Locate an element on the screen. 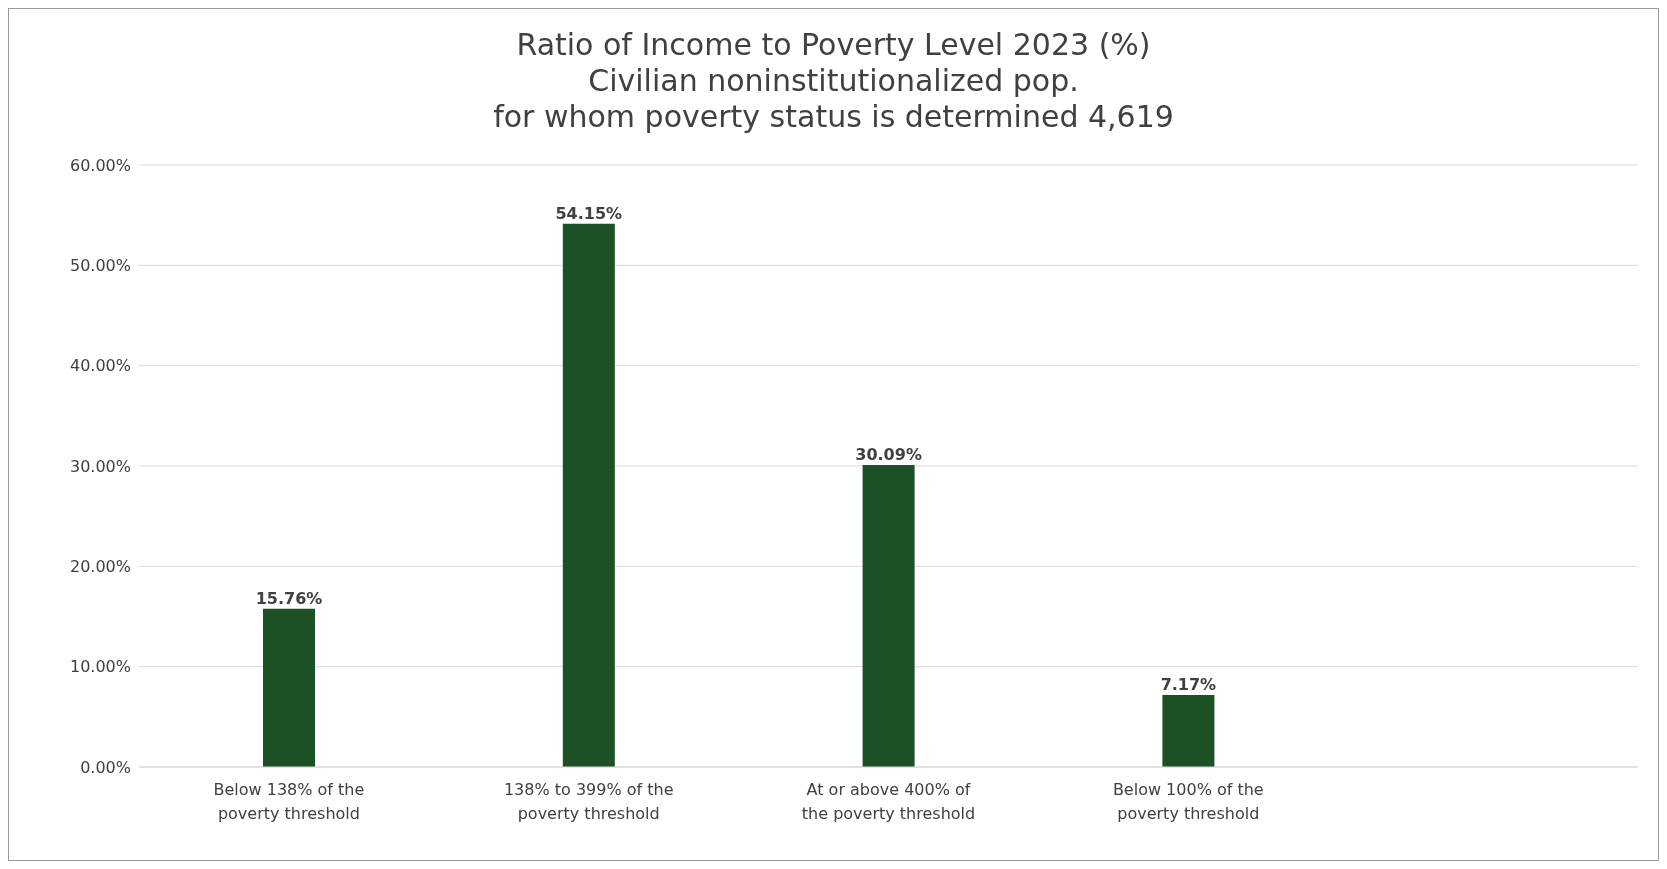 The height and width of the screenshot is (869, 1667). data-label: 7.17% is located at coordinates (1188, 685).